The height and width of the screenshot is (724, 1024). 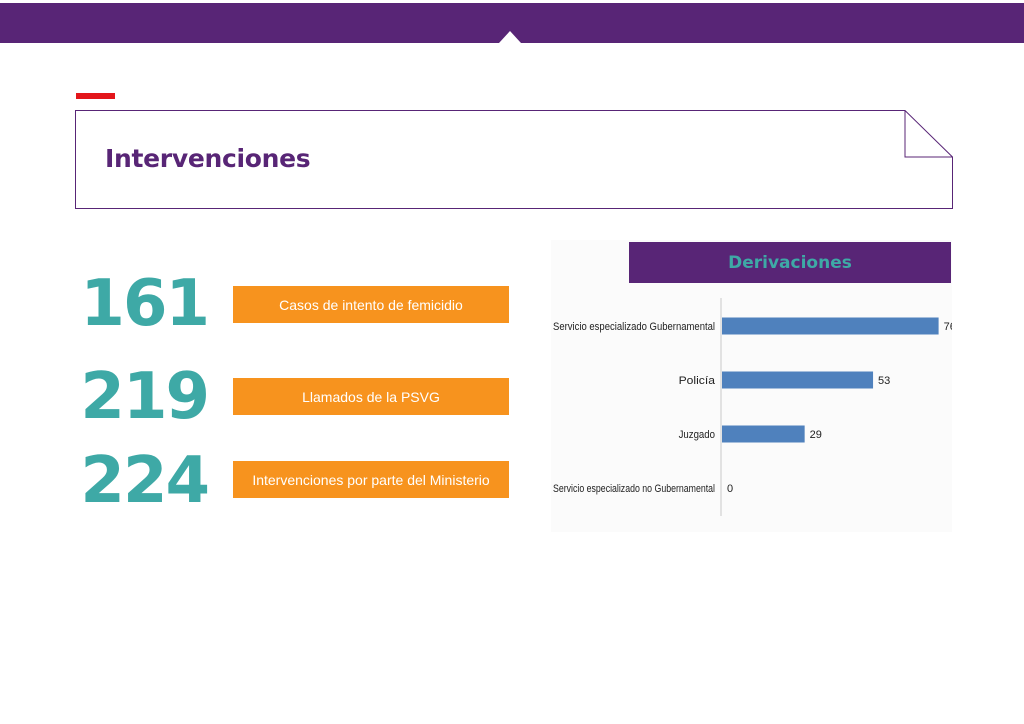 What do you see at coordinates (145, 481) in the screenshot?
I see `stat-number-3: 224` at bounding box center [145, 481].